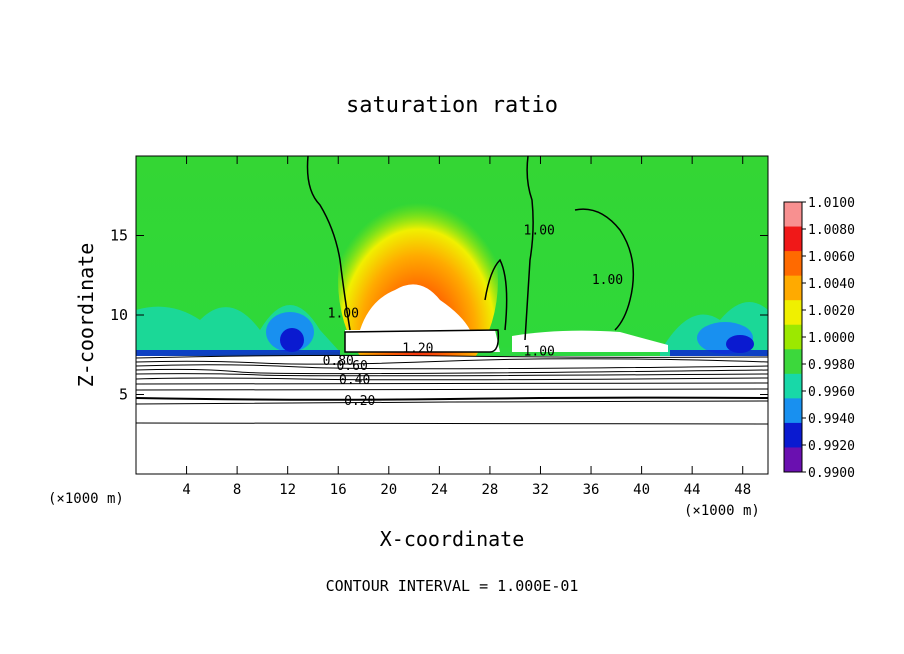 The image size is (904, 654). What do you see at coordinates (831, 338) in the screenshot?
I see `colorbar-tick-label: 1.0000` at bounding box center [831, 338].